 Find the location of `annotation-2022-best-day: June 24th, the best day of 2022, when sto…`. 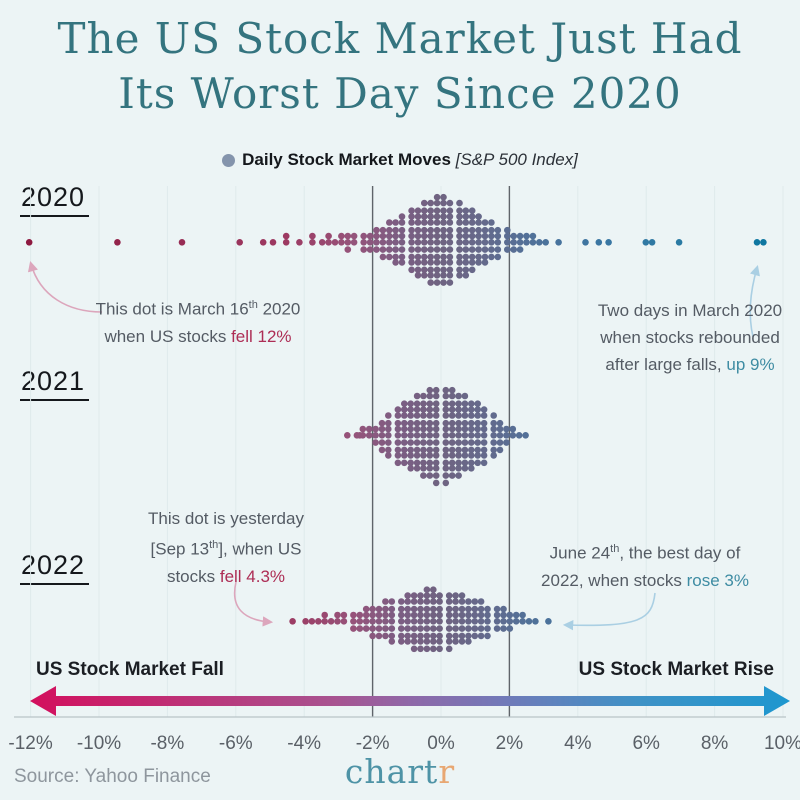

annotation-2022-best-day: June 24th, the best day of 2022, when sto… is located at coordinates (645, 565).